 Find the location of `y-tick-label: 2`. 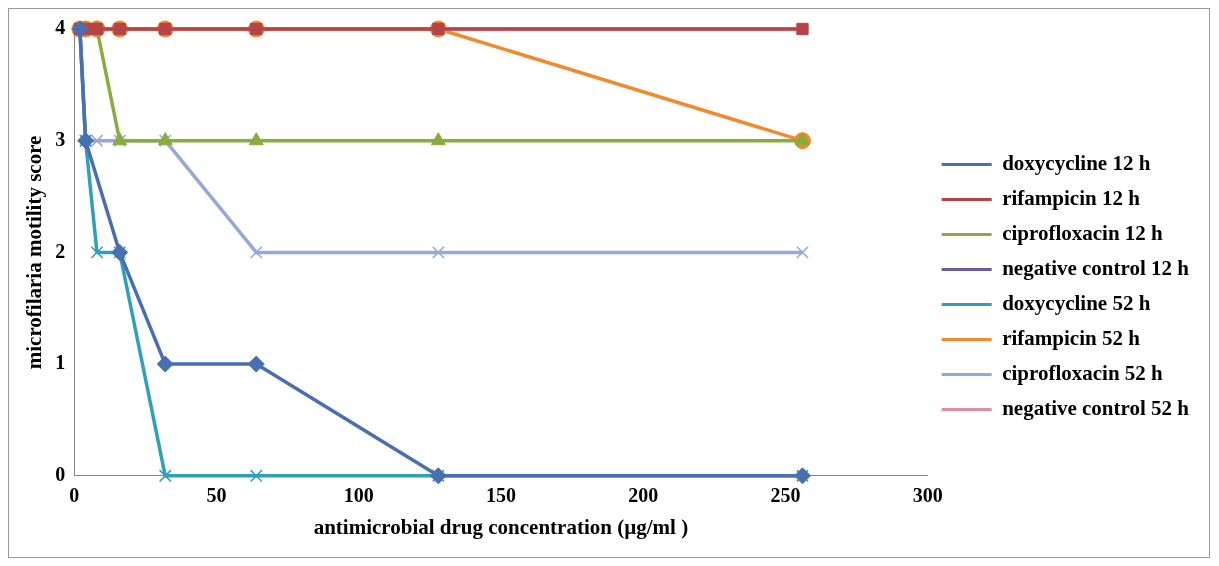

y-tick-label: 2 is located at coordinates (60, 250).